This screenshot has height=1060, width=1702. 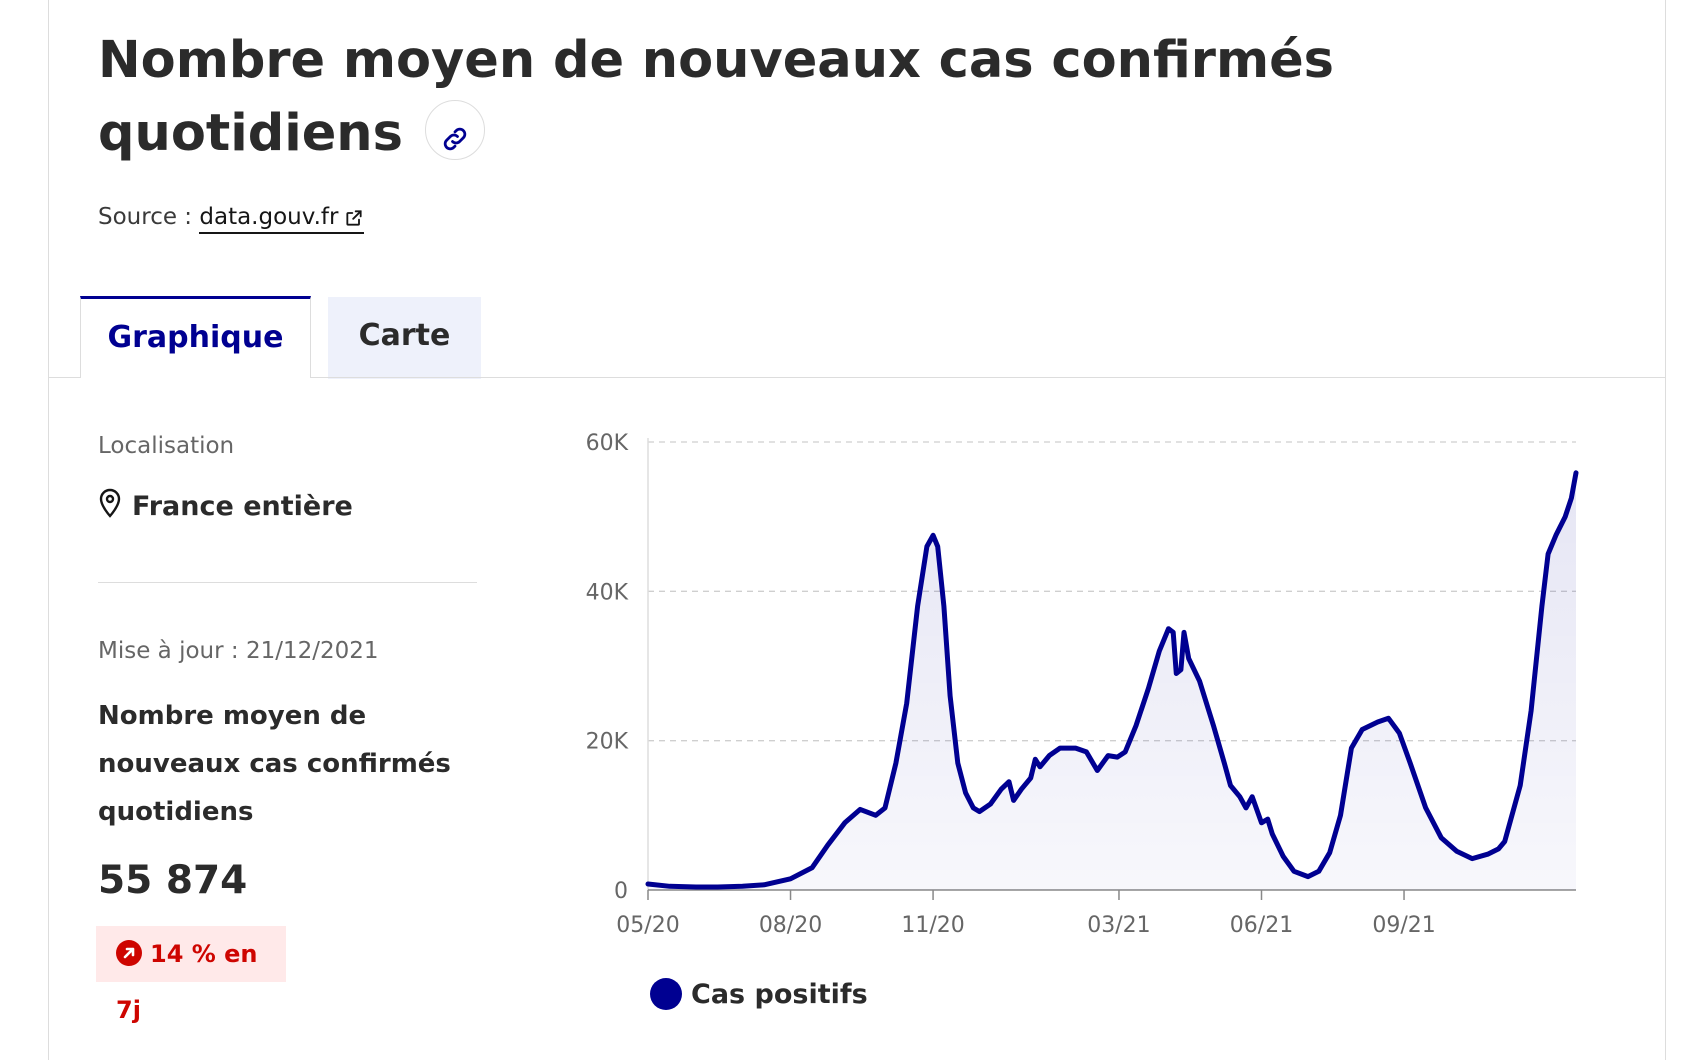 What do you see at coordinates (187, 982) in the screenshot?
I see `trend-text: 14 % en 7j` at bounding box center [187, 982].